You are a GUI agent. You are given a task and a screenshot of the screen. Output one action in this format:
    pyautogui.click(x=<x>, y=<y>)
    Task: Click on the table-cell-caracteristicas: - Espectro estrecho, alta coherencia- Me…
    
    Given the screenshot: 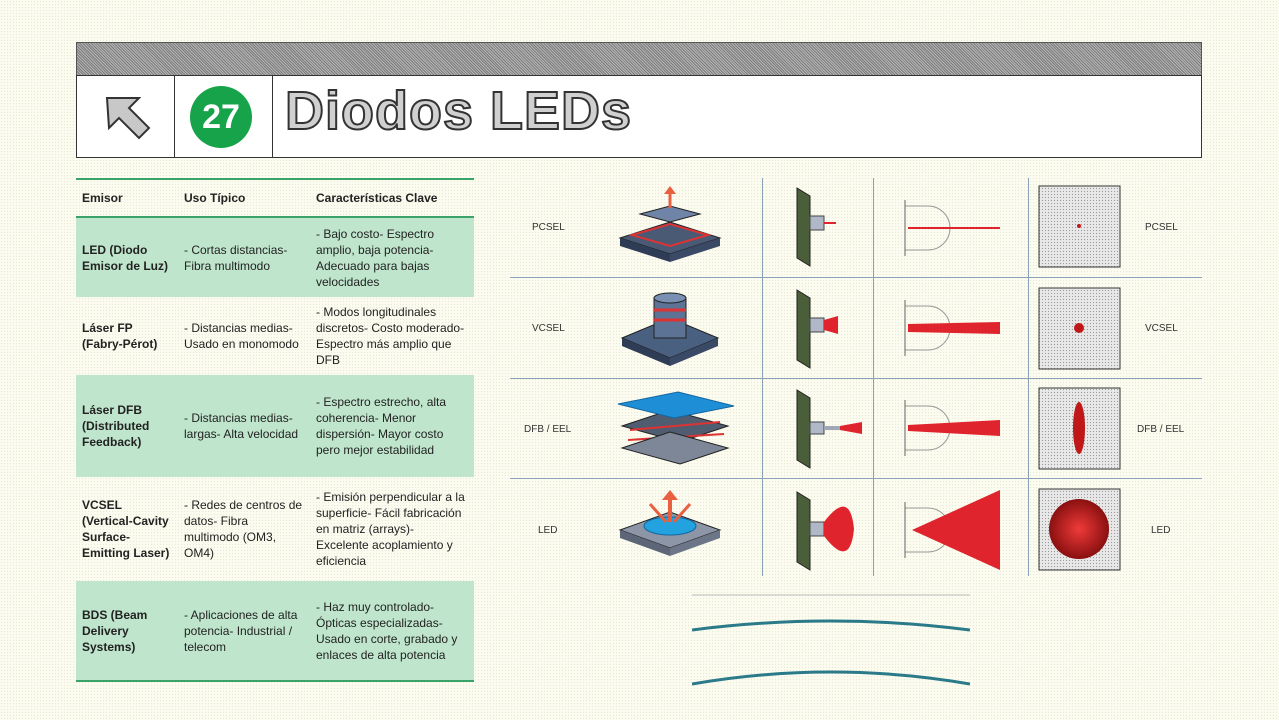 What is the action you would take?
    pyautogui.click(x=392, y=426)
    